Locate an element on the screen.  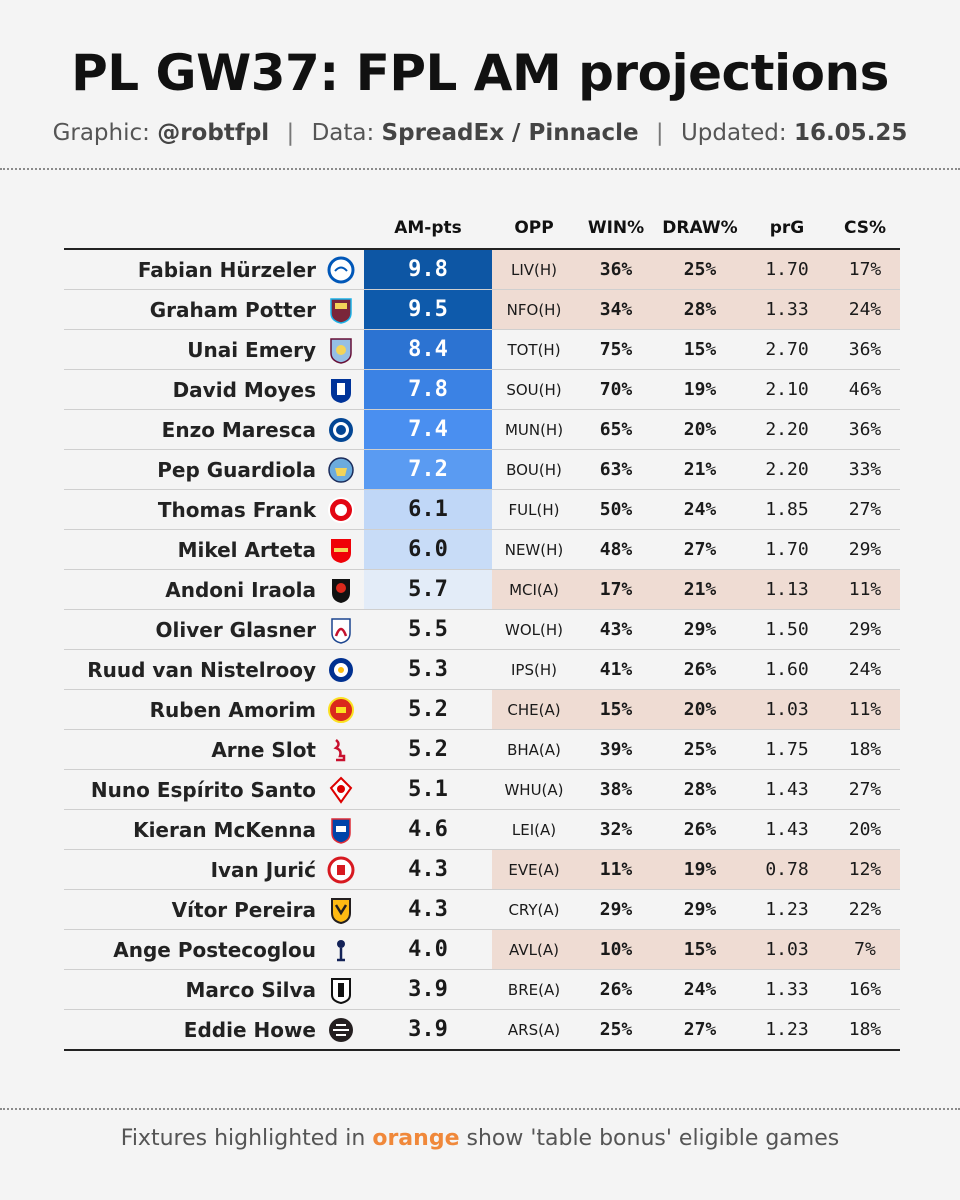
manager-name: David Moyes is located at coordinates (244, 390).